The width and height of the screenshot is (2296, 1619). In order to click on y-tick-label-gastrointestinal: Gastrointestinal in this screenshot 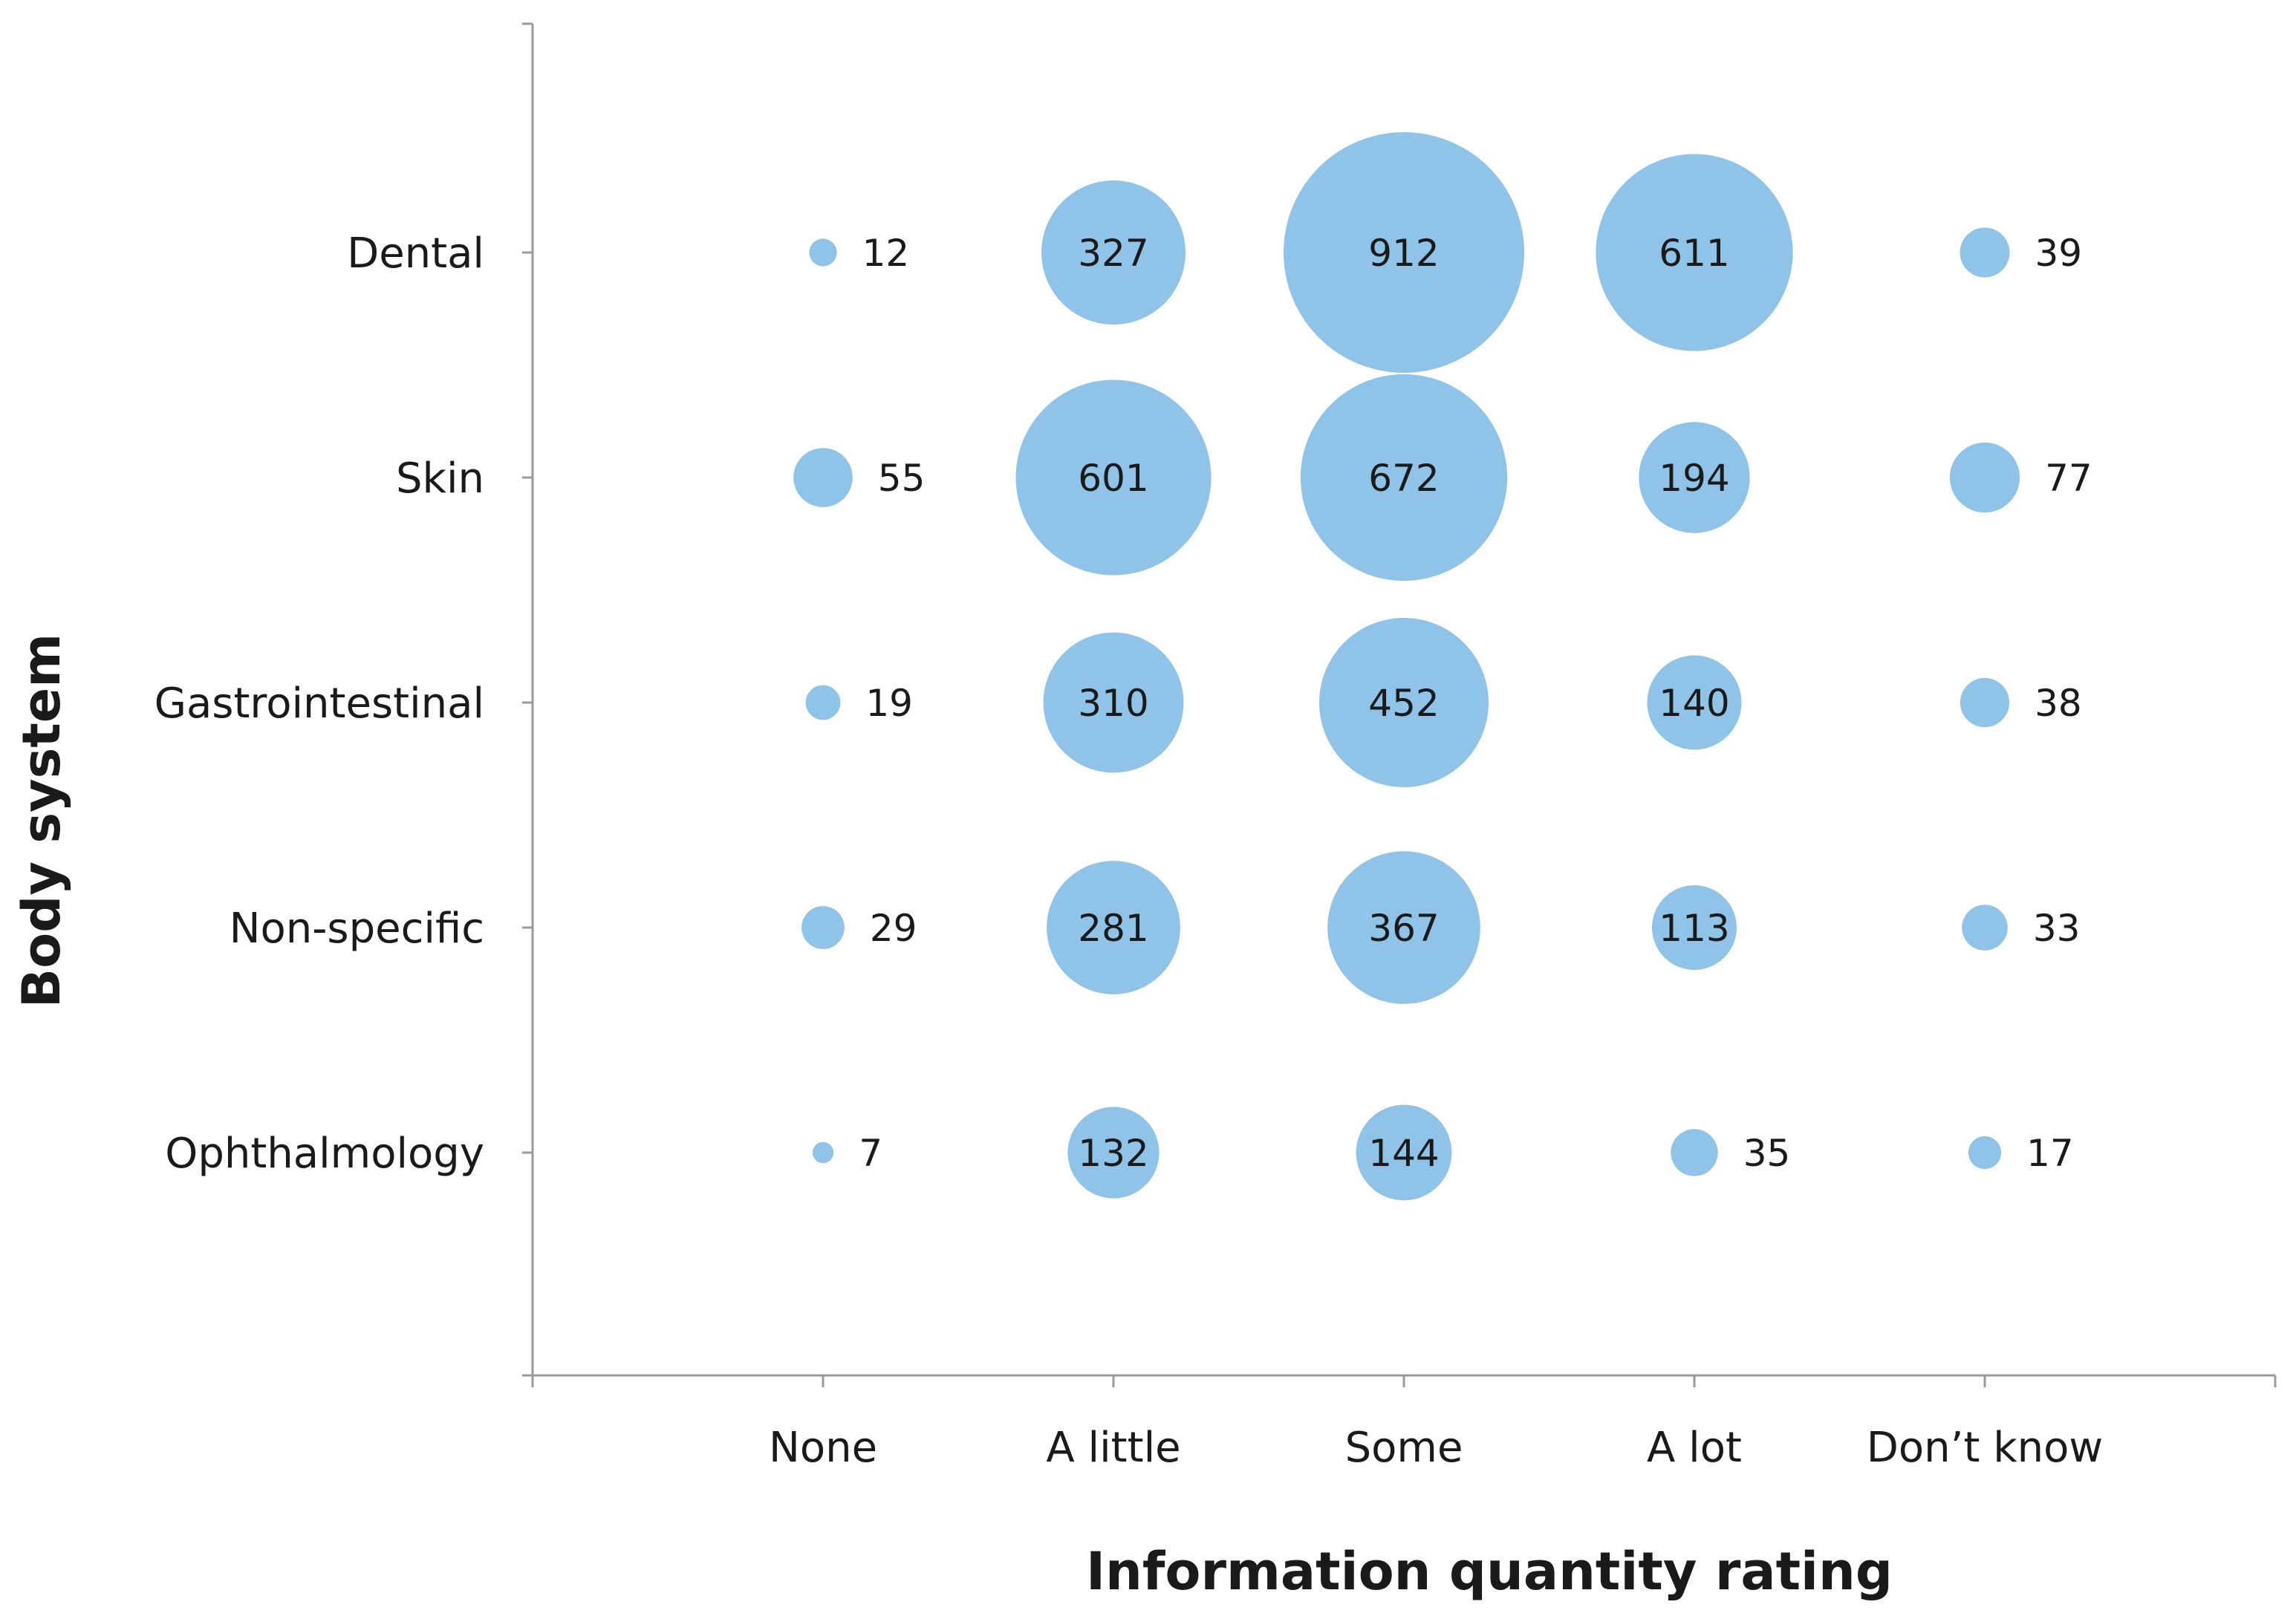, I will do `click(319, 704)`.